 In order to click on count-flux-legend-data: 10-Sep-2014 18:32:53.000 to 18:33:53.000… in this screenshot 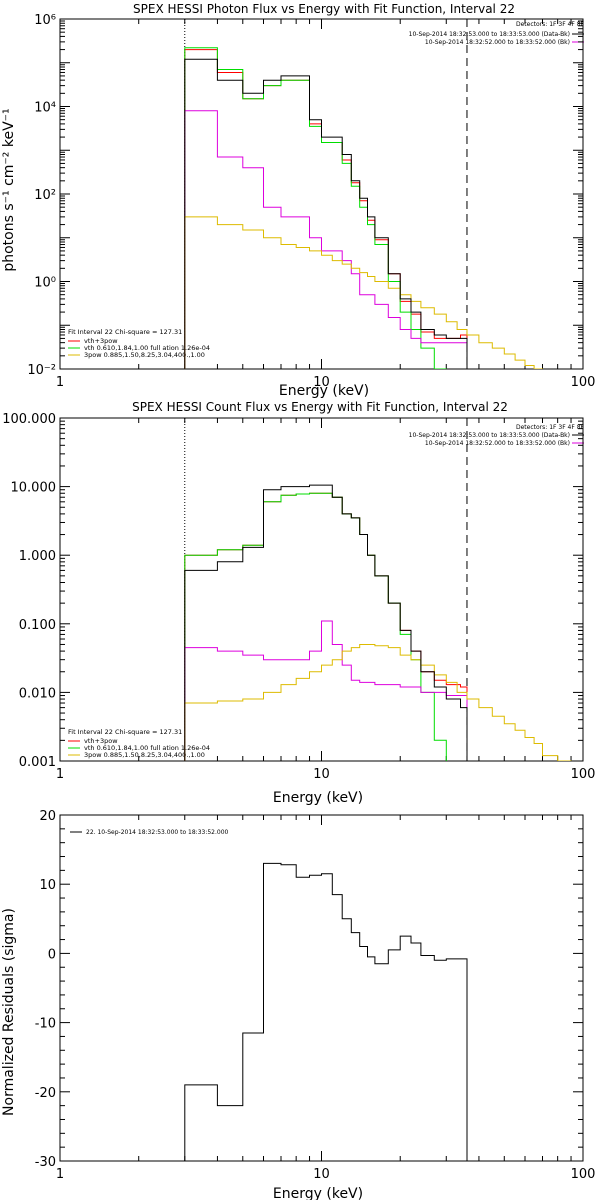, I will do `click(489, 435)`.